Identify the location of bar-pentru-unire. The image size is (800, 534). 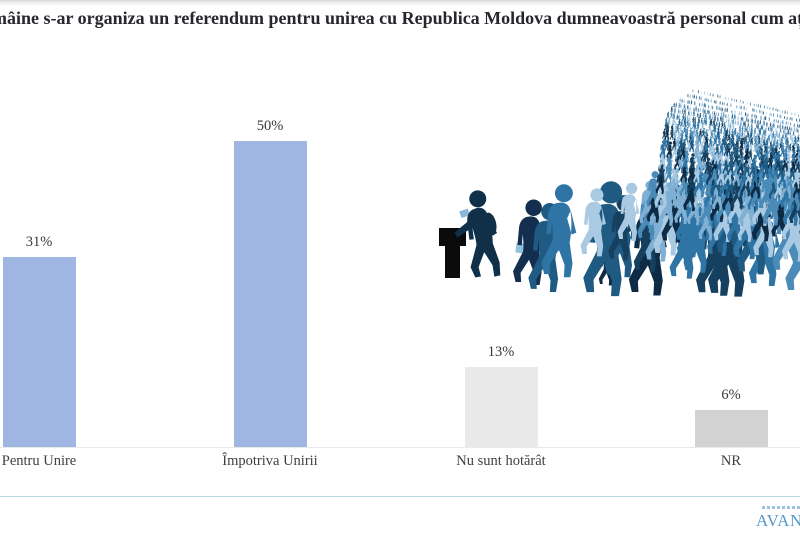
(39, 352).